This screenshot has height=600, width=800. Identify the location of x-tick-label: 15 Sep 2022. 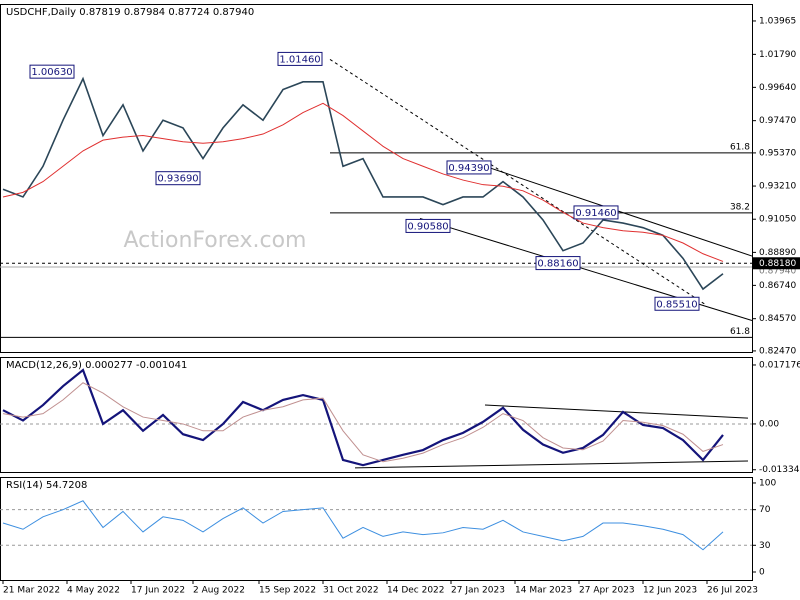
(287, 591).